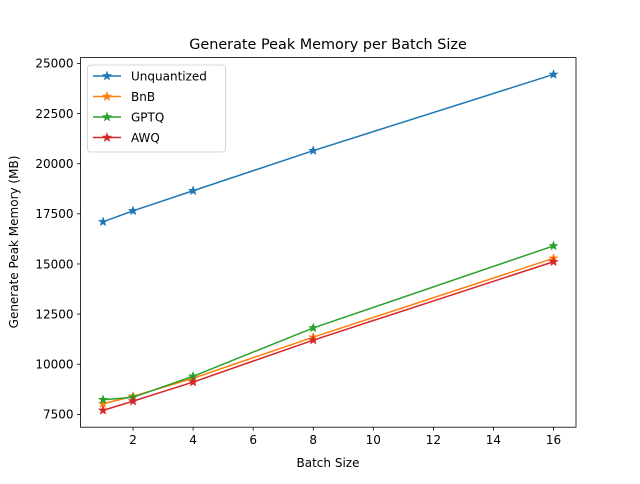  I want to click on x-tick-label: 14, so click(493, 440).